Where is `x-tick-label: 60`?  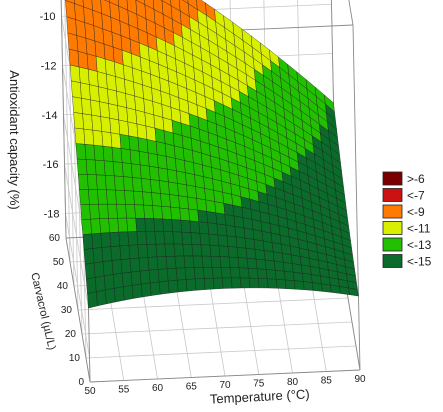 x-tick-label: 60 is located at coordinates (158, 388).